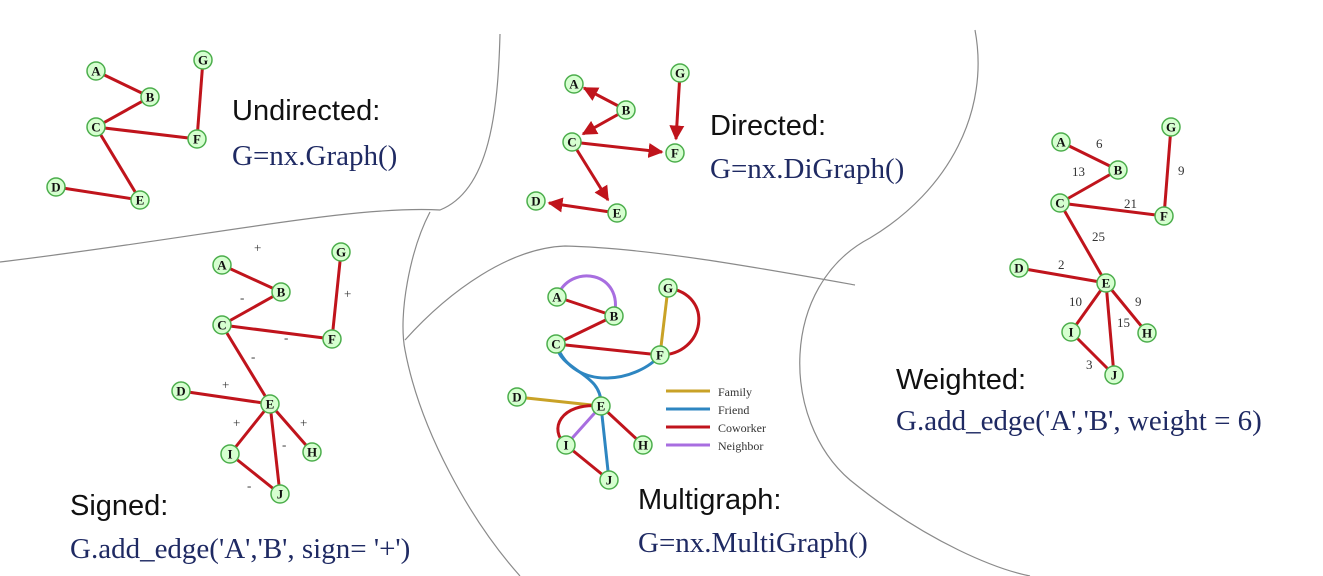 The width and height of the screenshot is (1323, 576). Describe the element at coordinates (680, 321) in the screenshot. I see `edge-g-f-coworker` at that location.